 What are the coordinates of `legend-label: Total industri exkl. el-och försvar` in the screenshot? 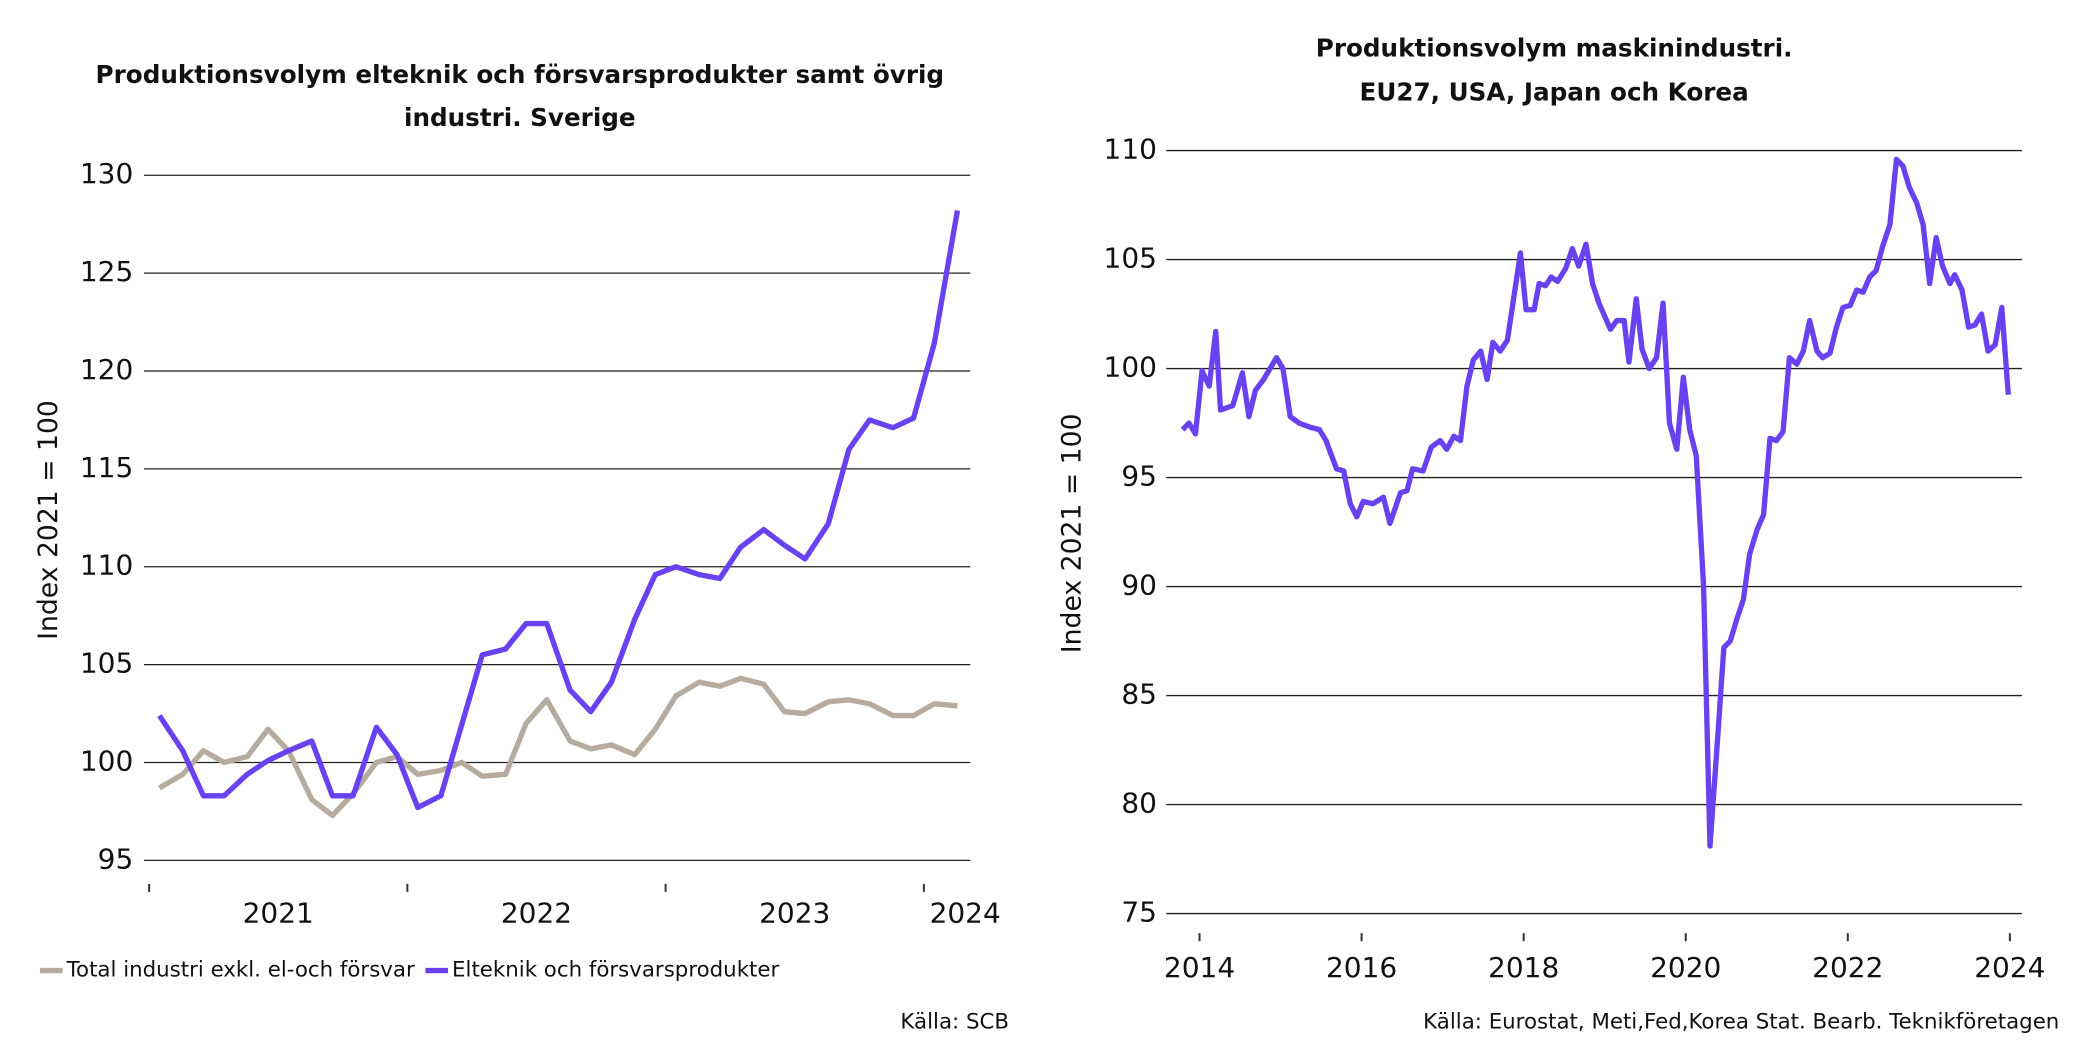 It's located at (240, 970).